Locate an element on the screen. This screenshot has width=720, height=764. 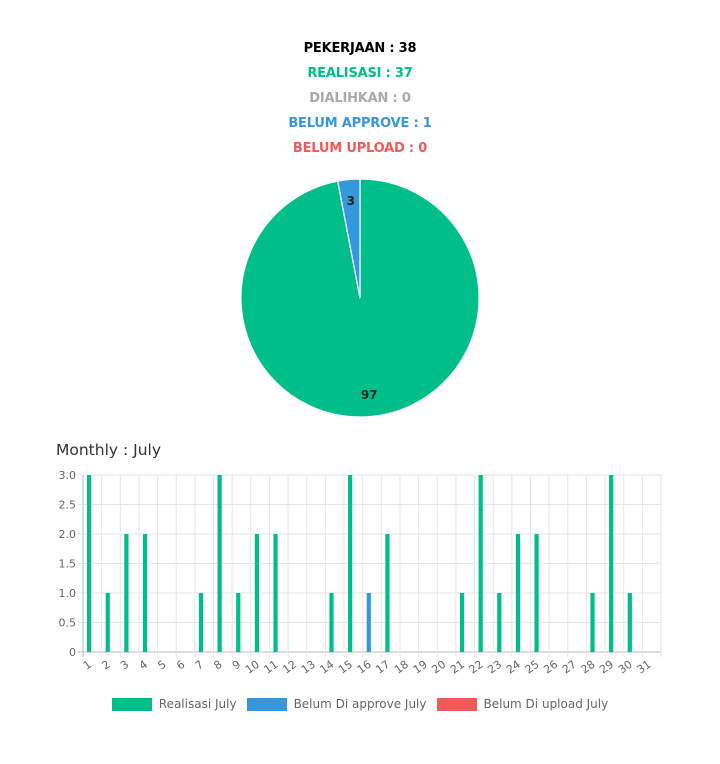
x-tick-label: 15 is located at coordinates (345, 667).